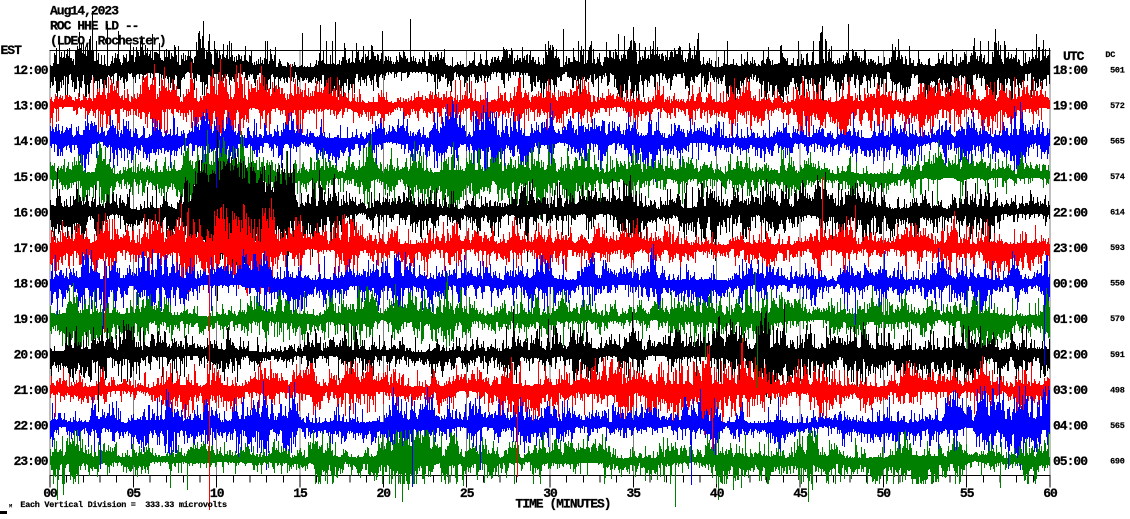 This screenshot has width=1130, height=519. Describe the element at coordinates (31, 70) in the screenshot. I see `svg-text: 12:00` at that location.